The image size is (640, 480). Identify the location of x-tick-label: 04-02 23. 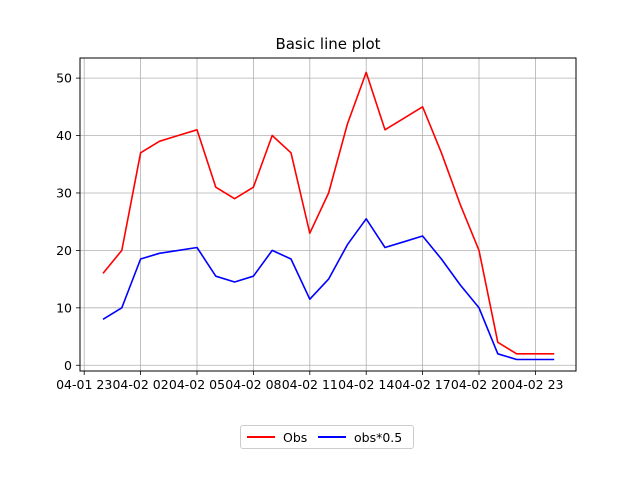
(535, 384).